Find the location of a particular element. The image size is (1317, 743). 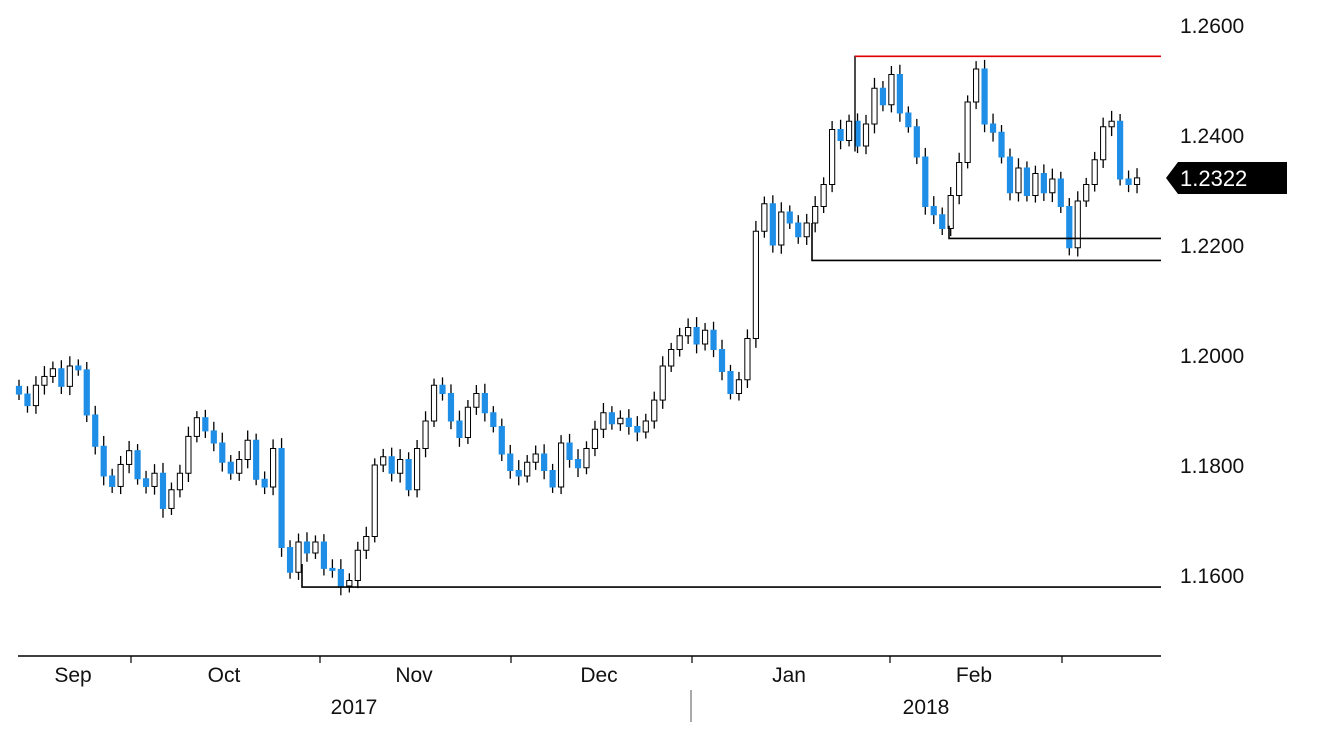

support-line-upper is located at coordinates (1054, 232).